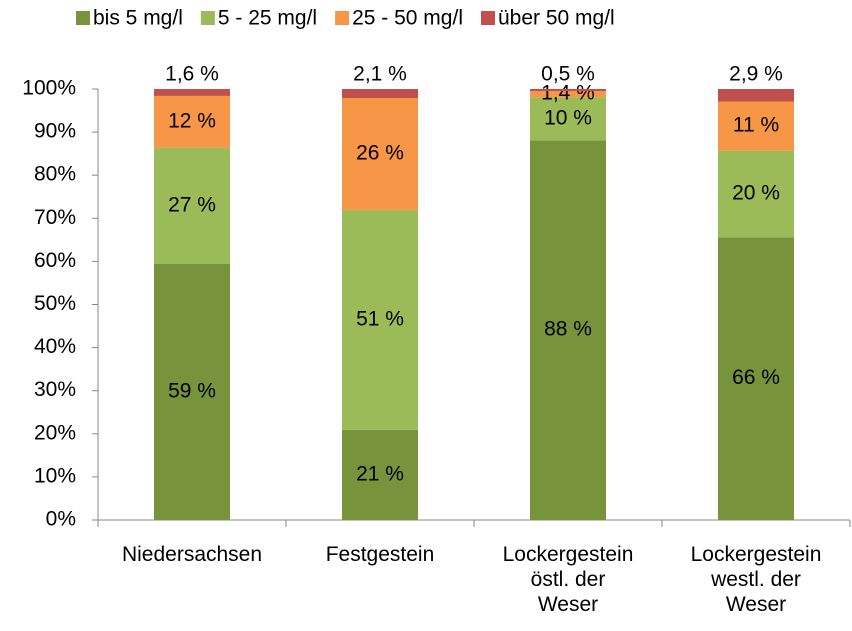  I want to click on x-tick-label: Niedersachsen, so click(192, 554).